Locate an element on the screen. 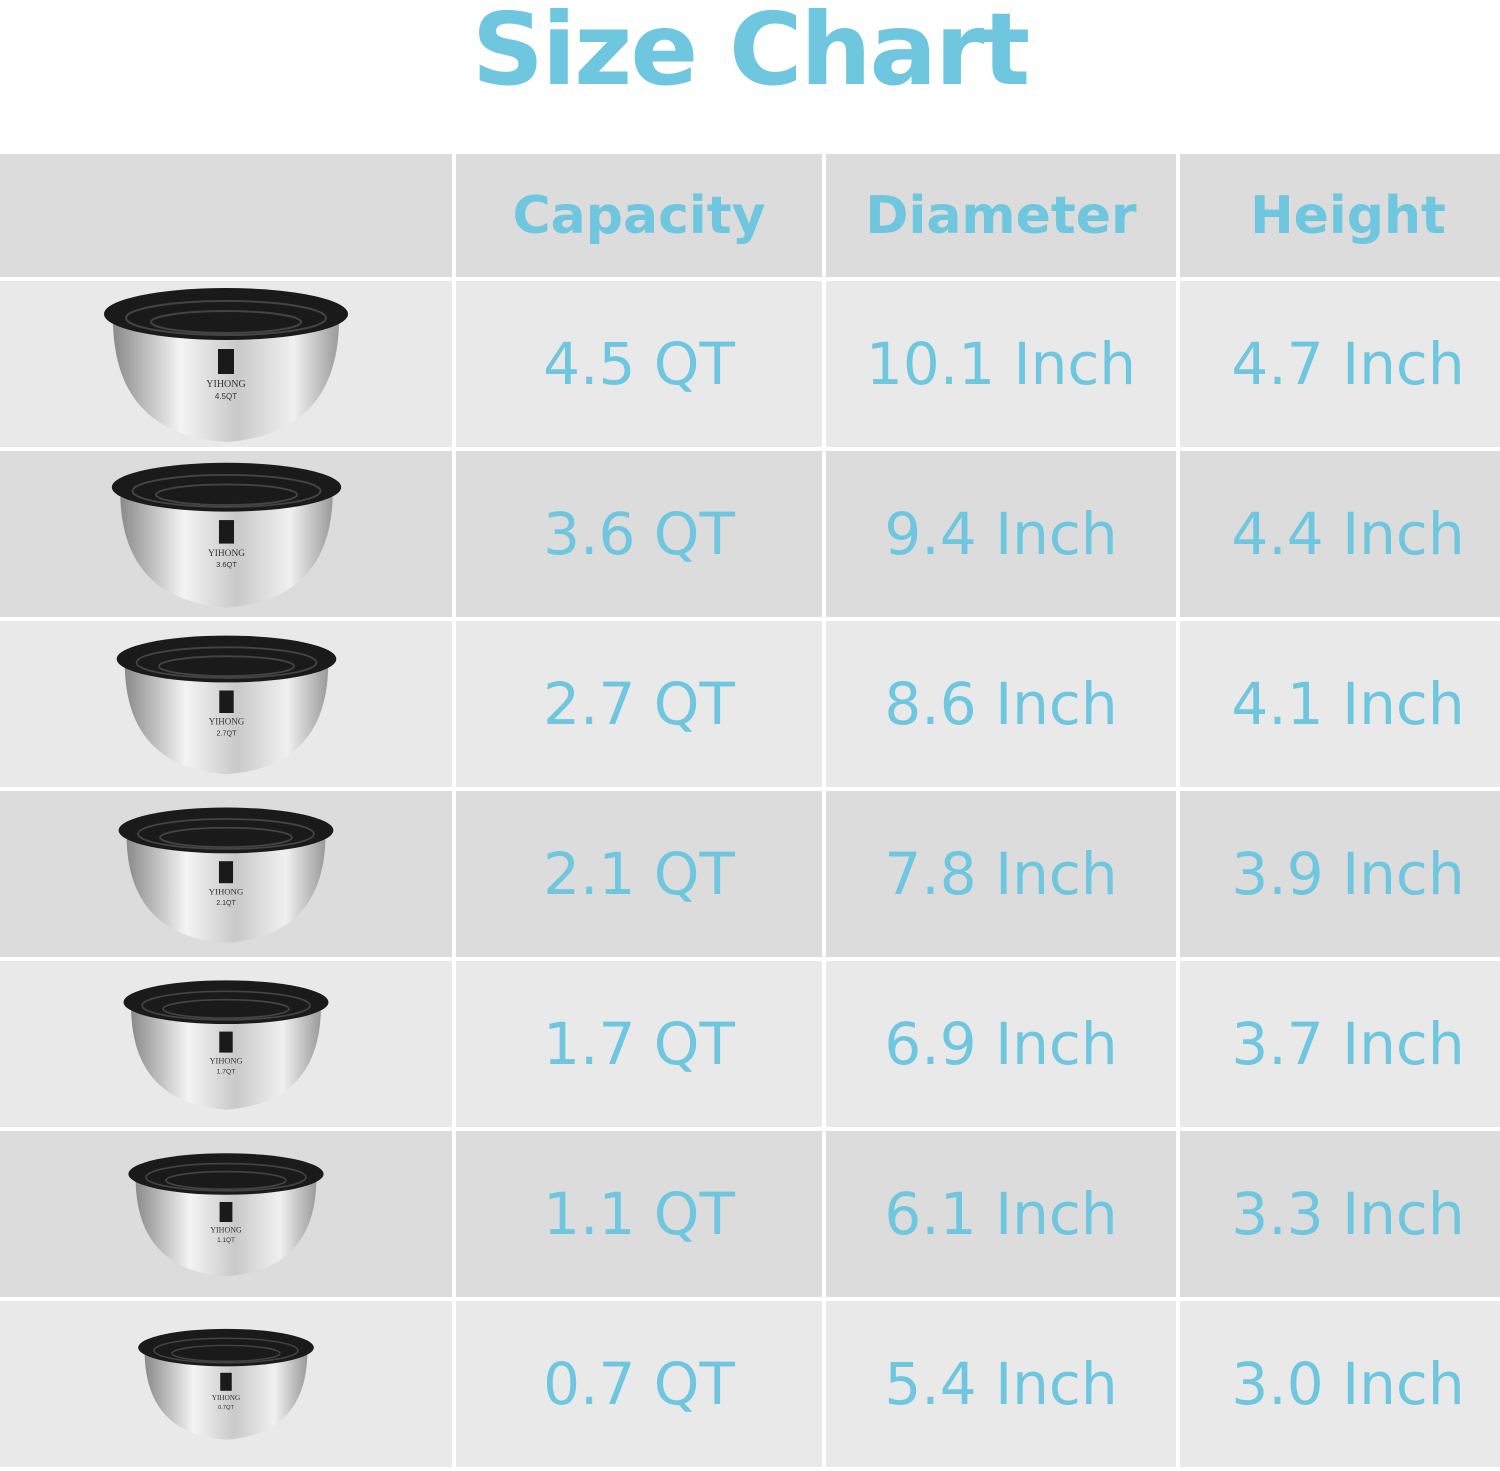 This screenshot has width=1500, height=1471. bowl-label: 4.5QT is located at coordinates (226, 396).